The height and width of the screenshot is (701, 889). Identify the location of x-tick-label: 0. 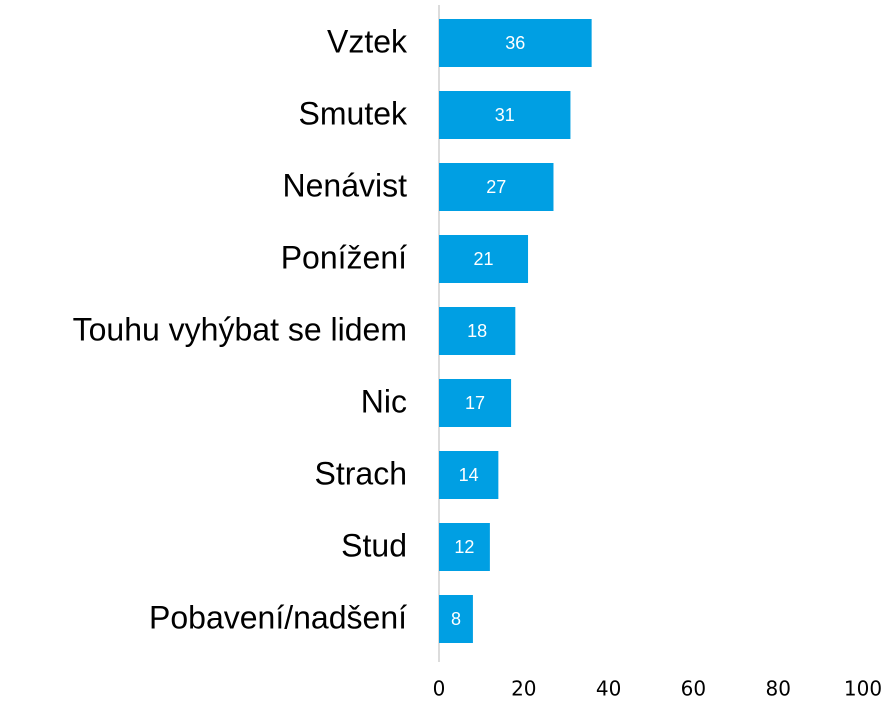
(439, 689).